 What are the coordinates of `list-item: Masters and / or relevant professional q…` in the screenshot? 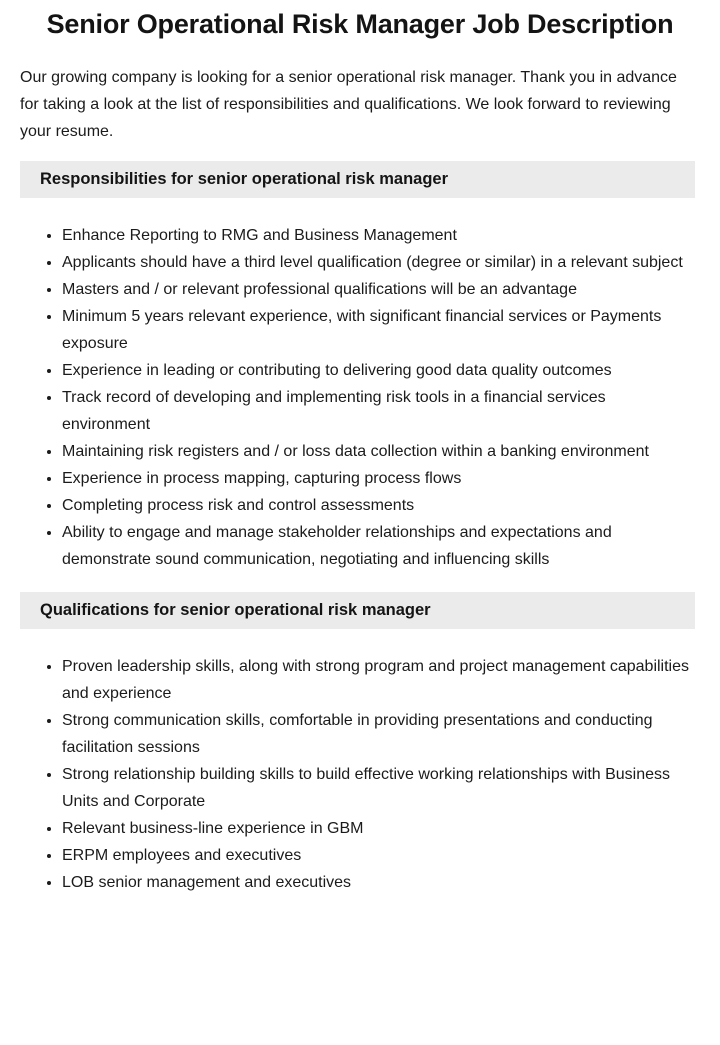 It's located at (381, 289).